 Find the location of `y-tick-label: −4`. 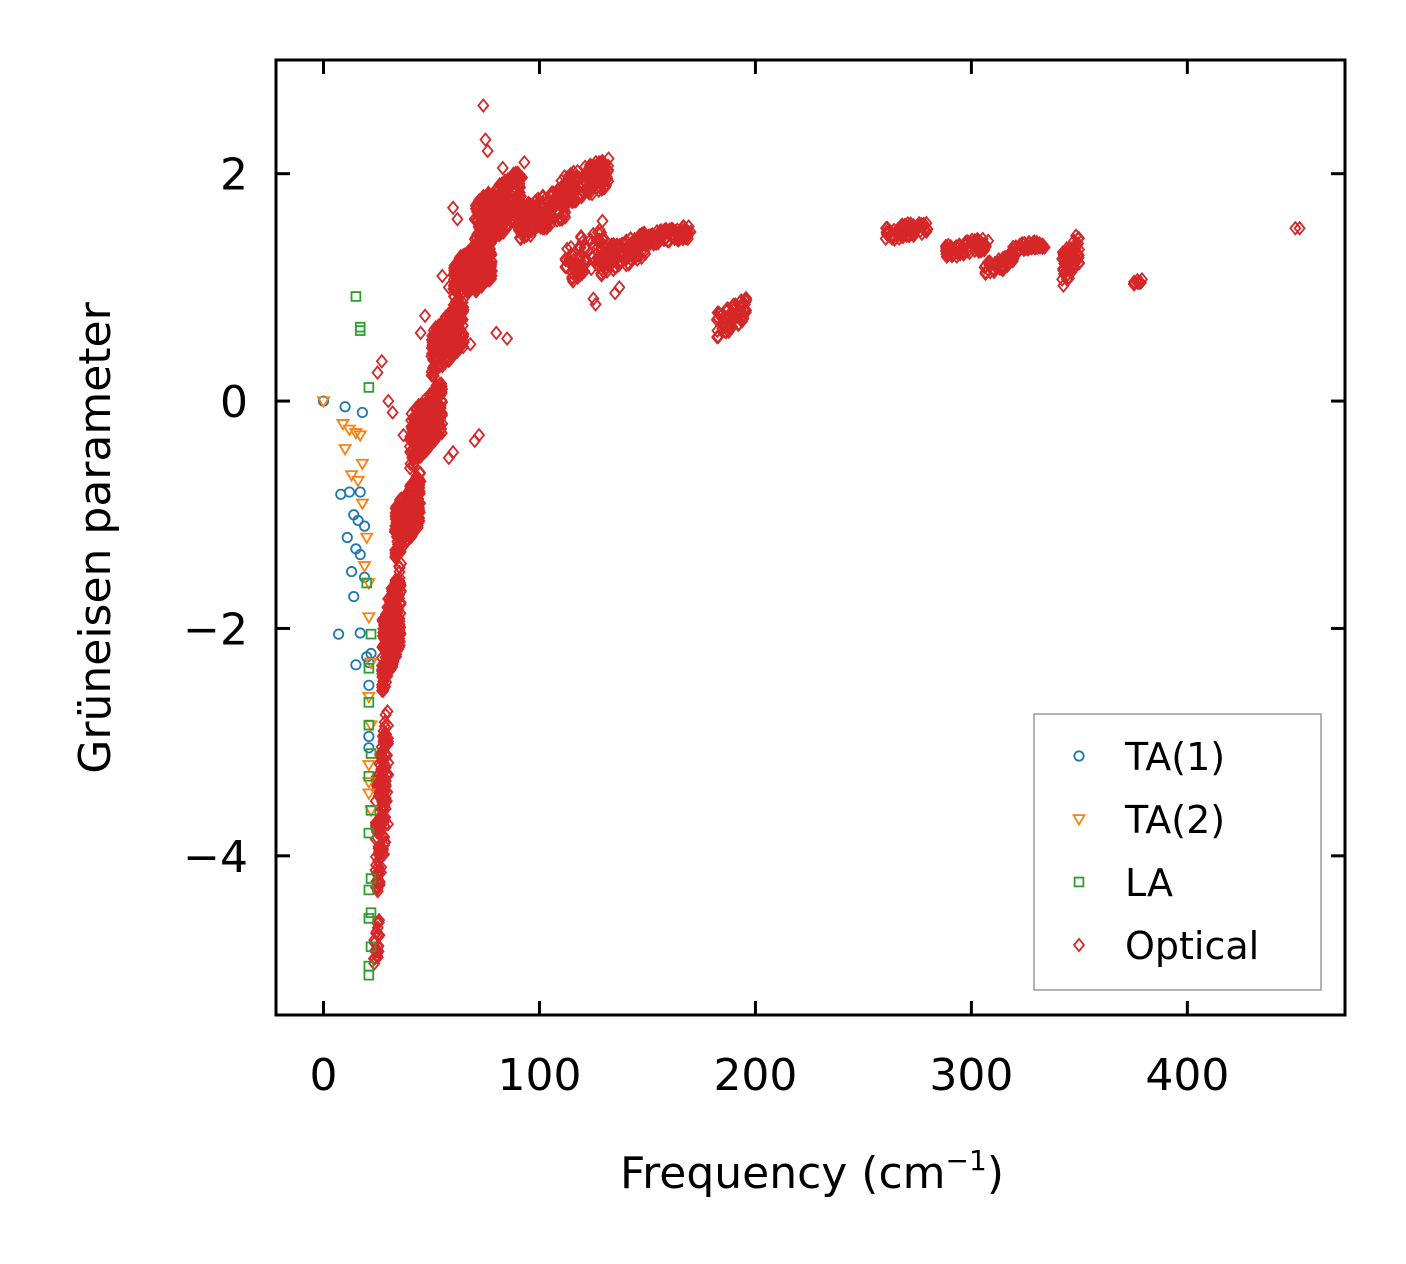

y-tick-label: −4 is located at coordinates (215, 857).